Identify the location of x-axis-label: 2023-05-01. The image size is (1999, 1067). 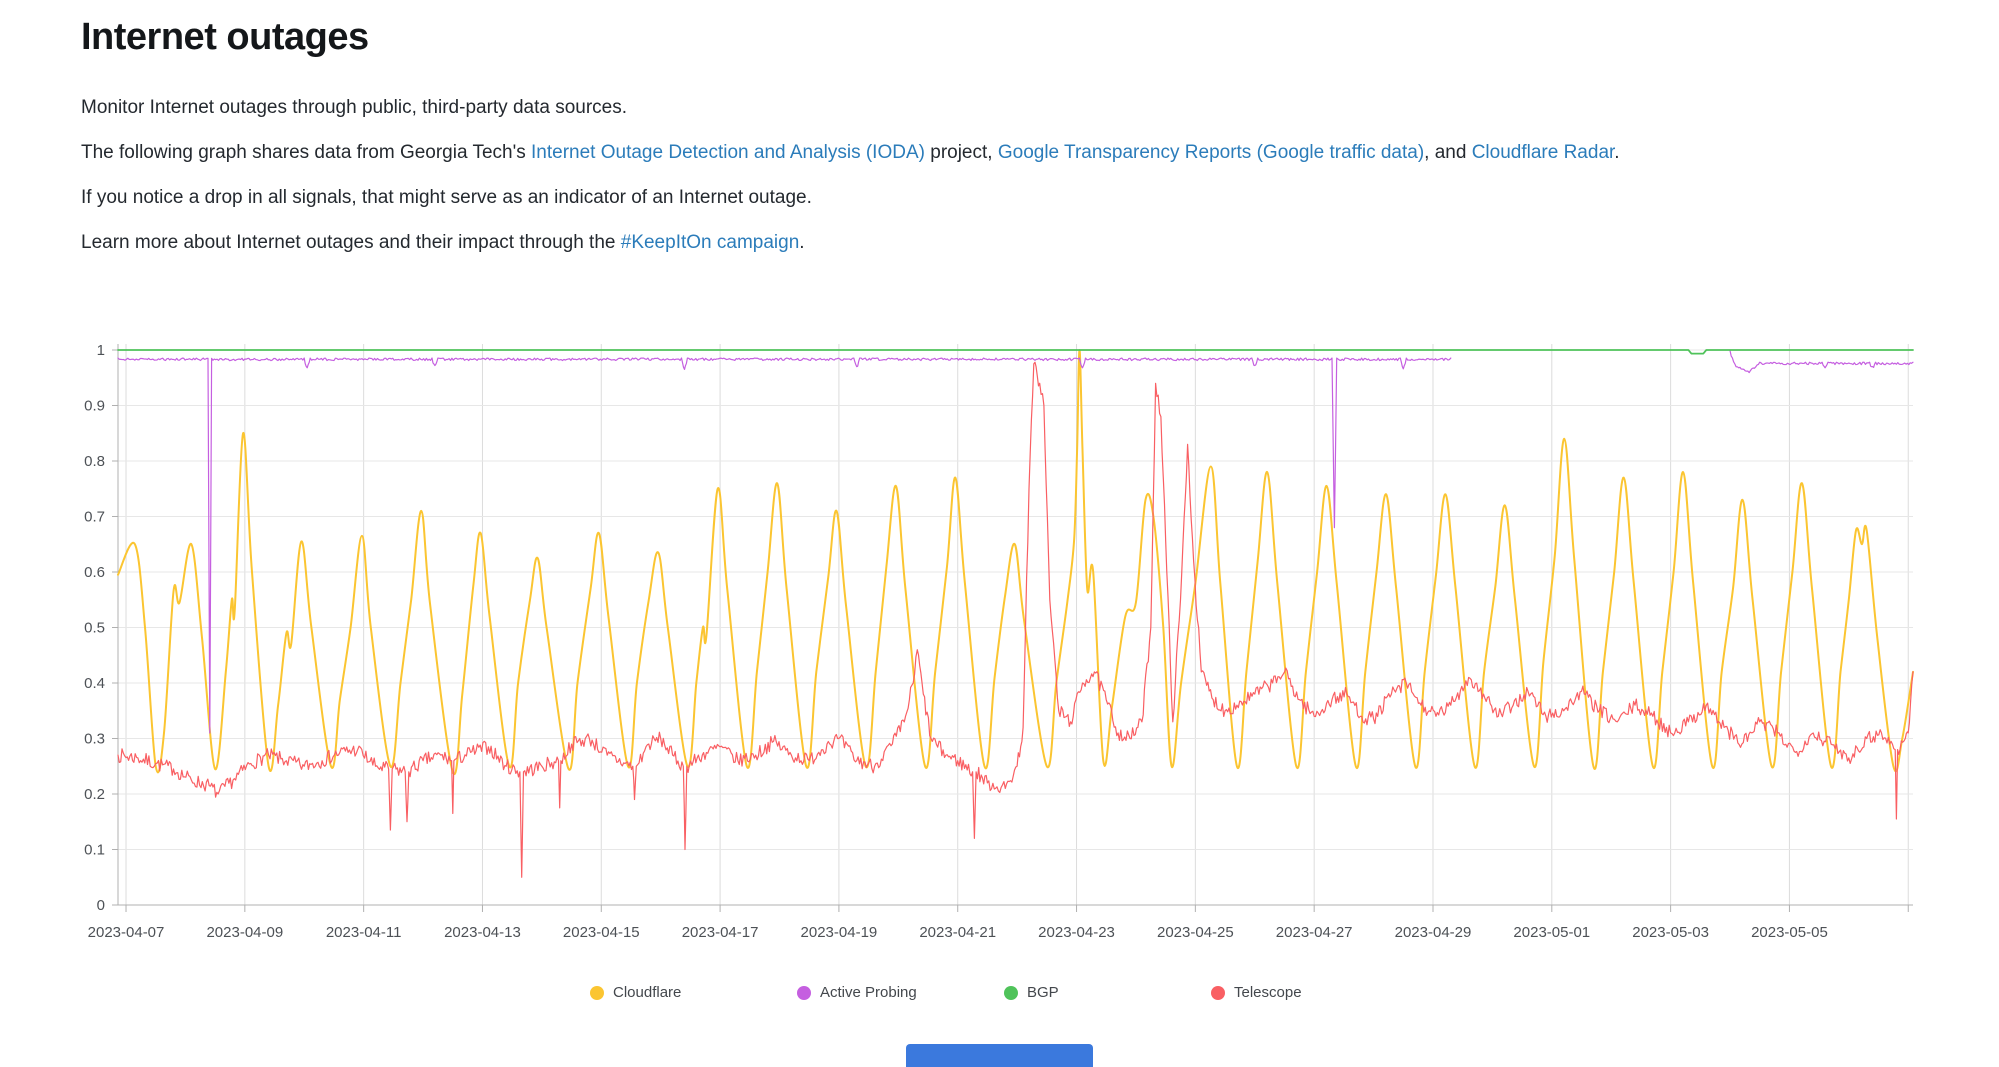
(1551, 932).